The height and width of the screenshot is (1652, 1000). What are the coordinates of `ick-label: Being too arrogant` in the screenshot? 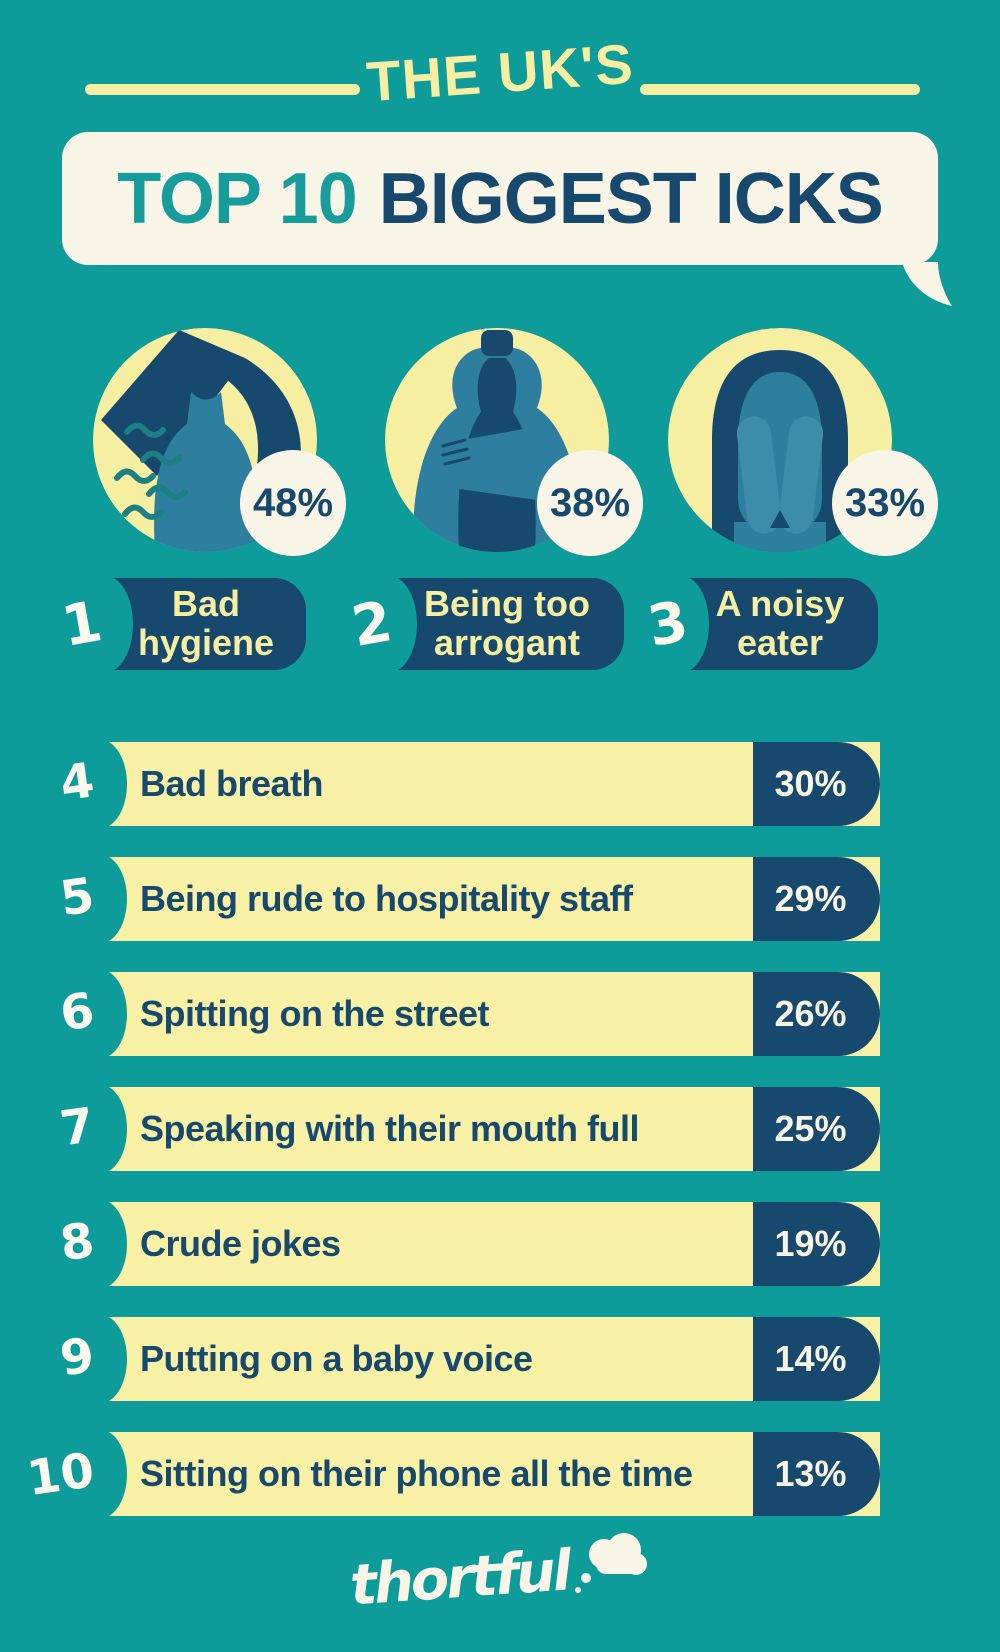 It's located at (507, 623).